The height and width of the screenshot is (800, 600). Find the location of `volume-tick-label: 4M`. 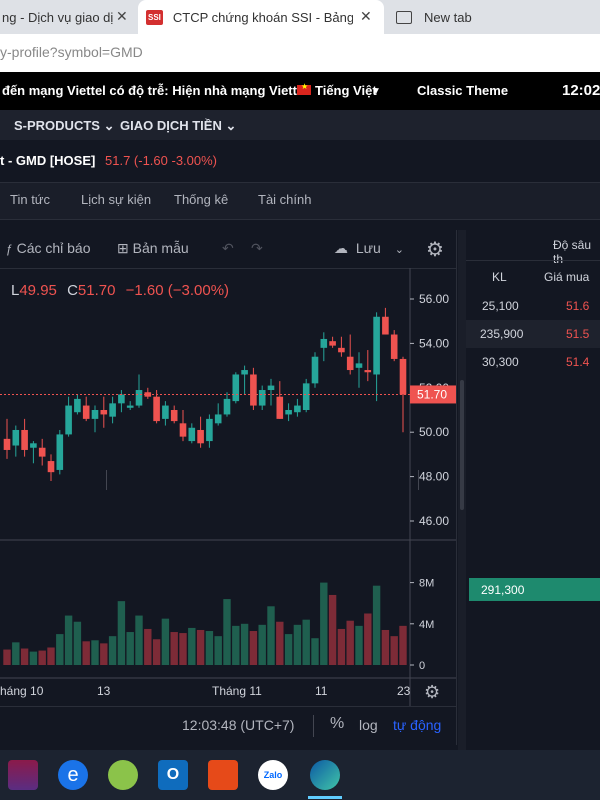

volume-tick-label: 4M is located at coordinates (426, 625).